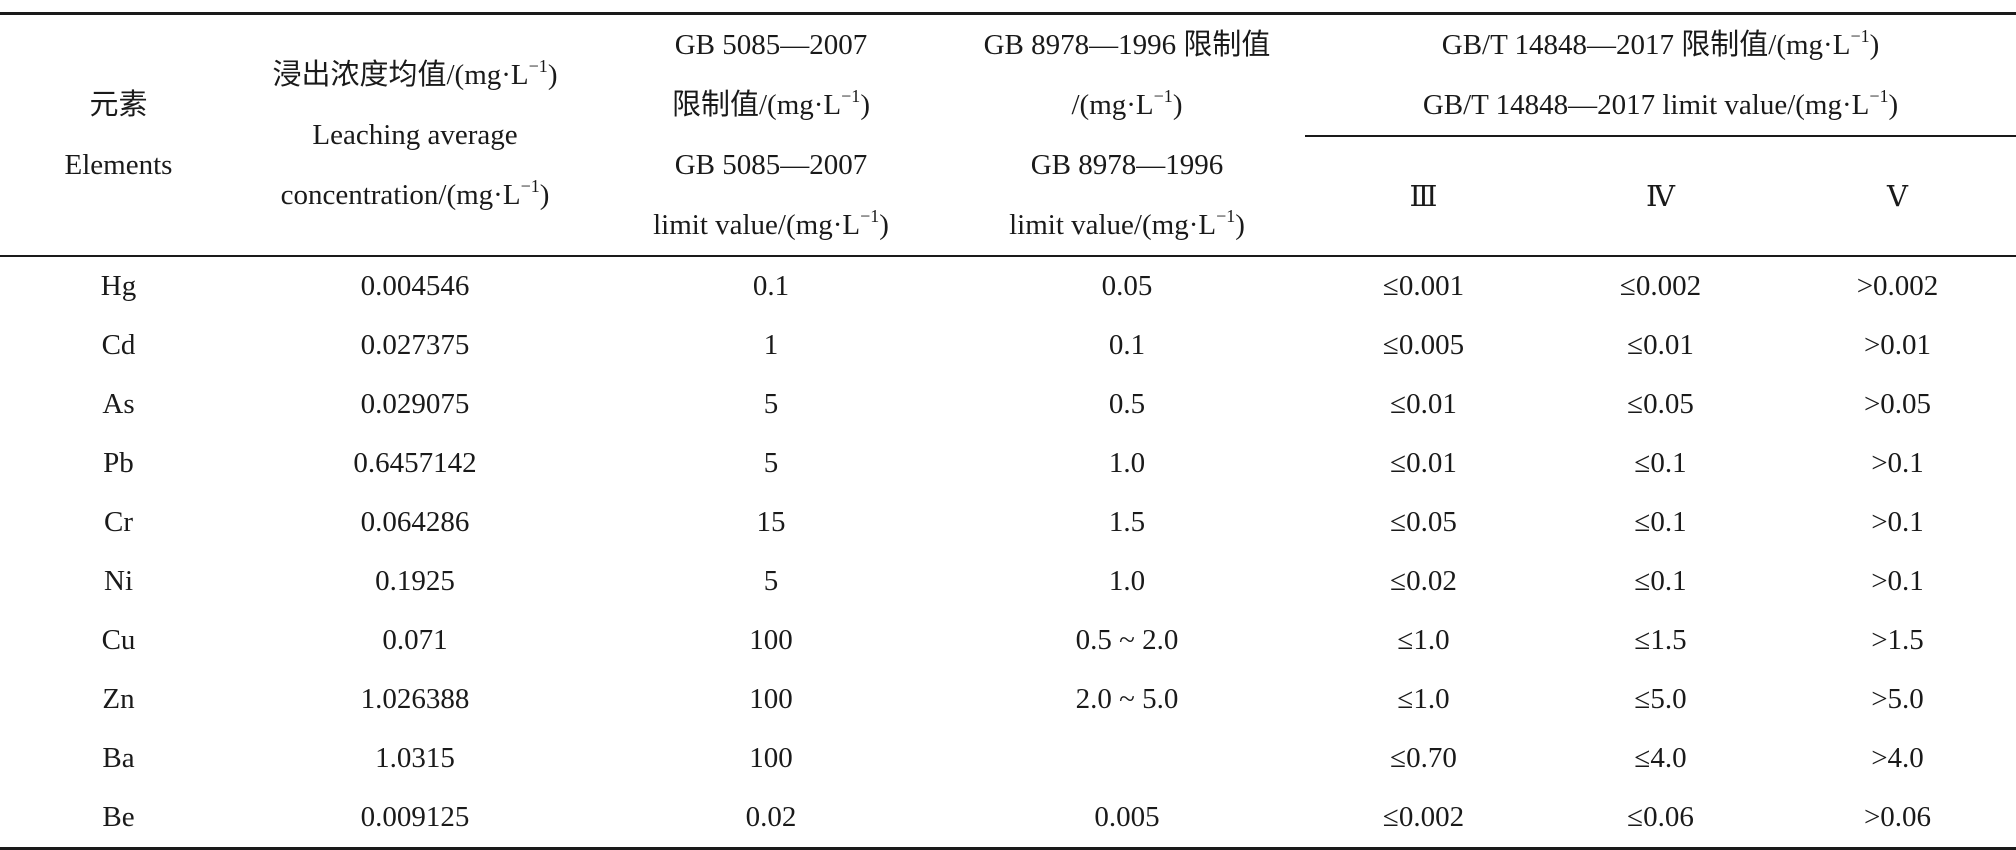  What do you see at coordinates (118, 134) in the screenshot?
I see `header-elements: 元素 Elements` at bounding box center [118, 134].